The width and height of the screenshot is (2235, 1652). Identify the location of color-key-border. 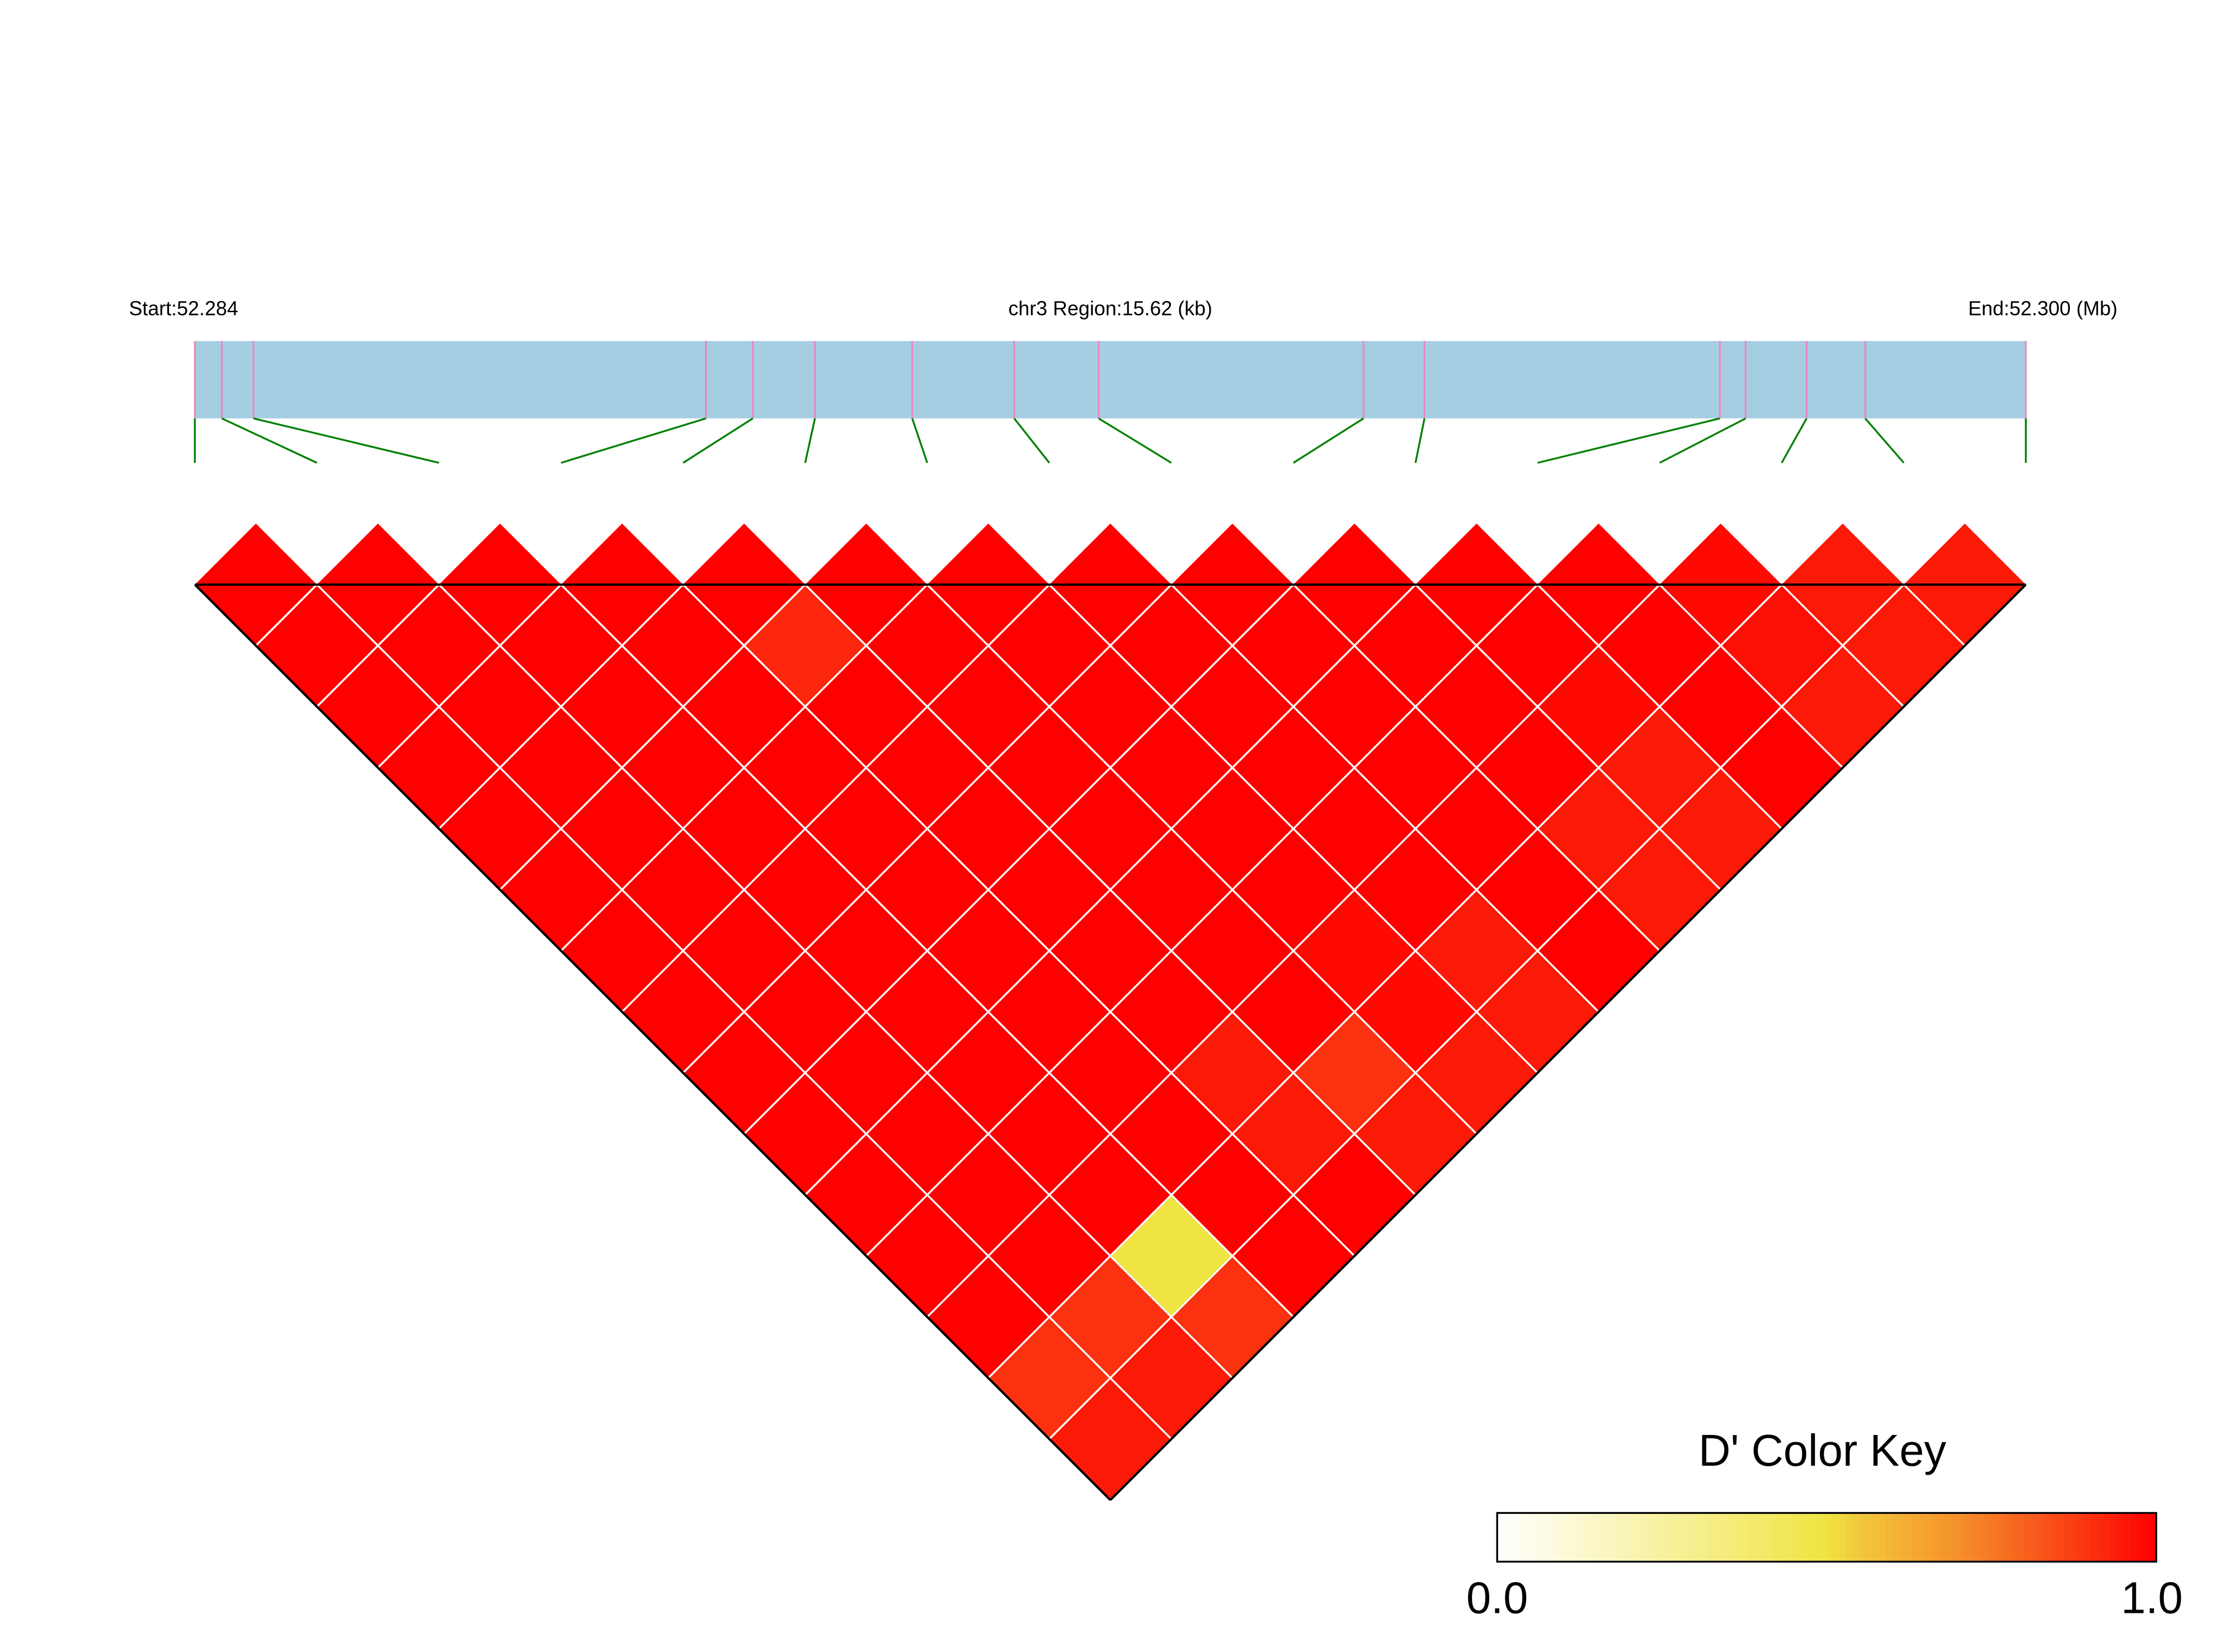
(1827, 1537).